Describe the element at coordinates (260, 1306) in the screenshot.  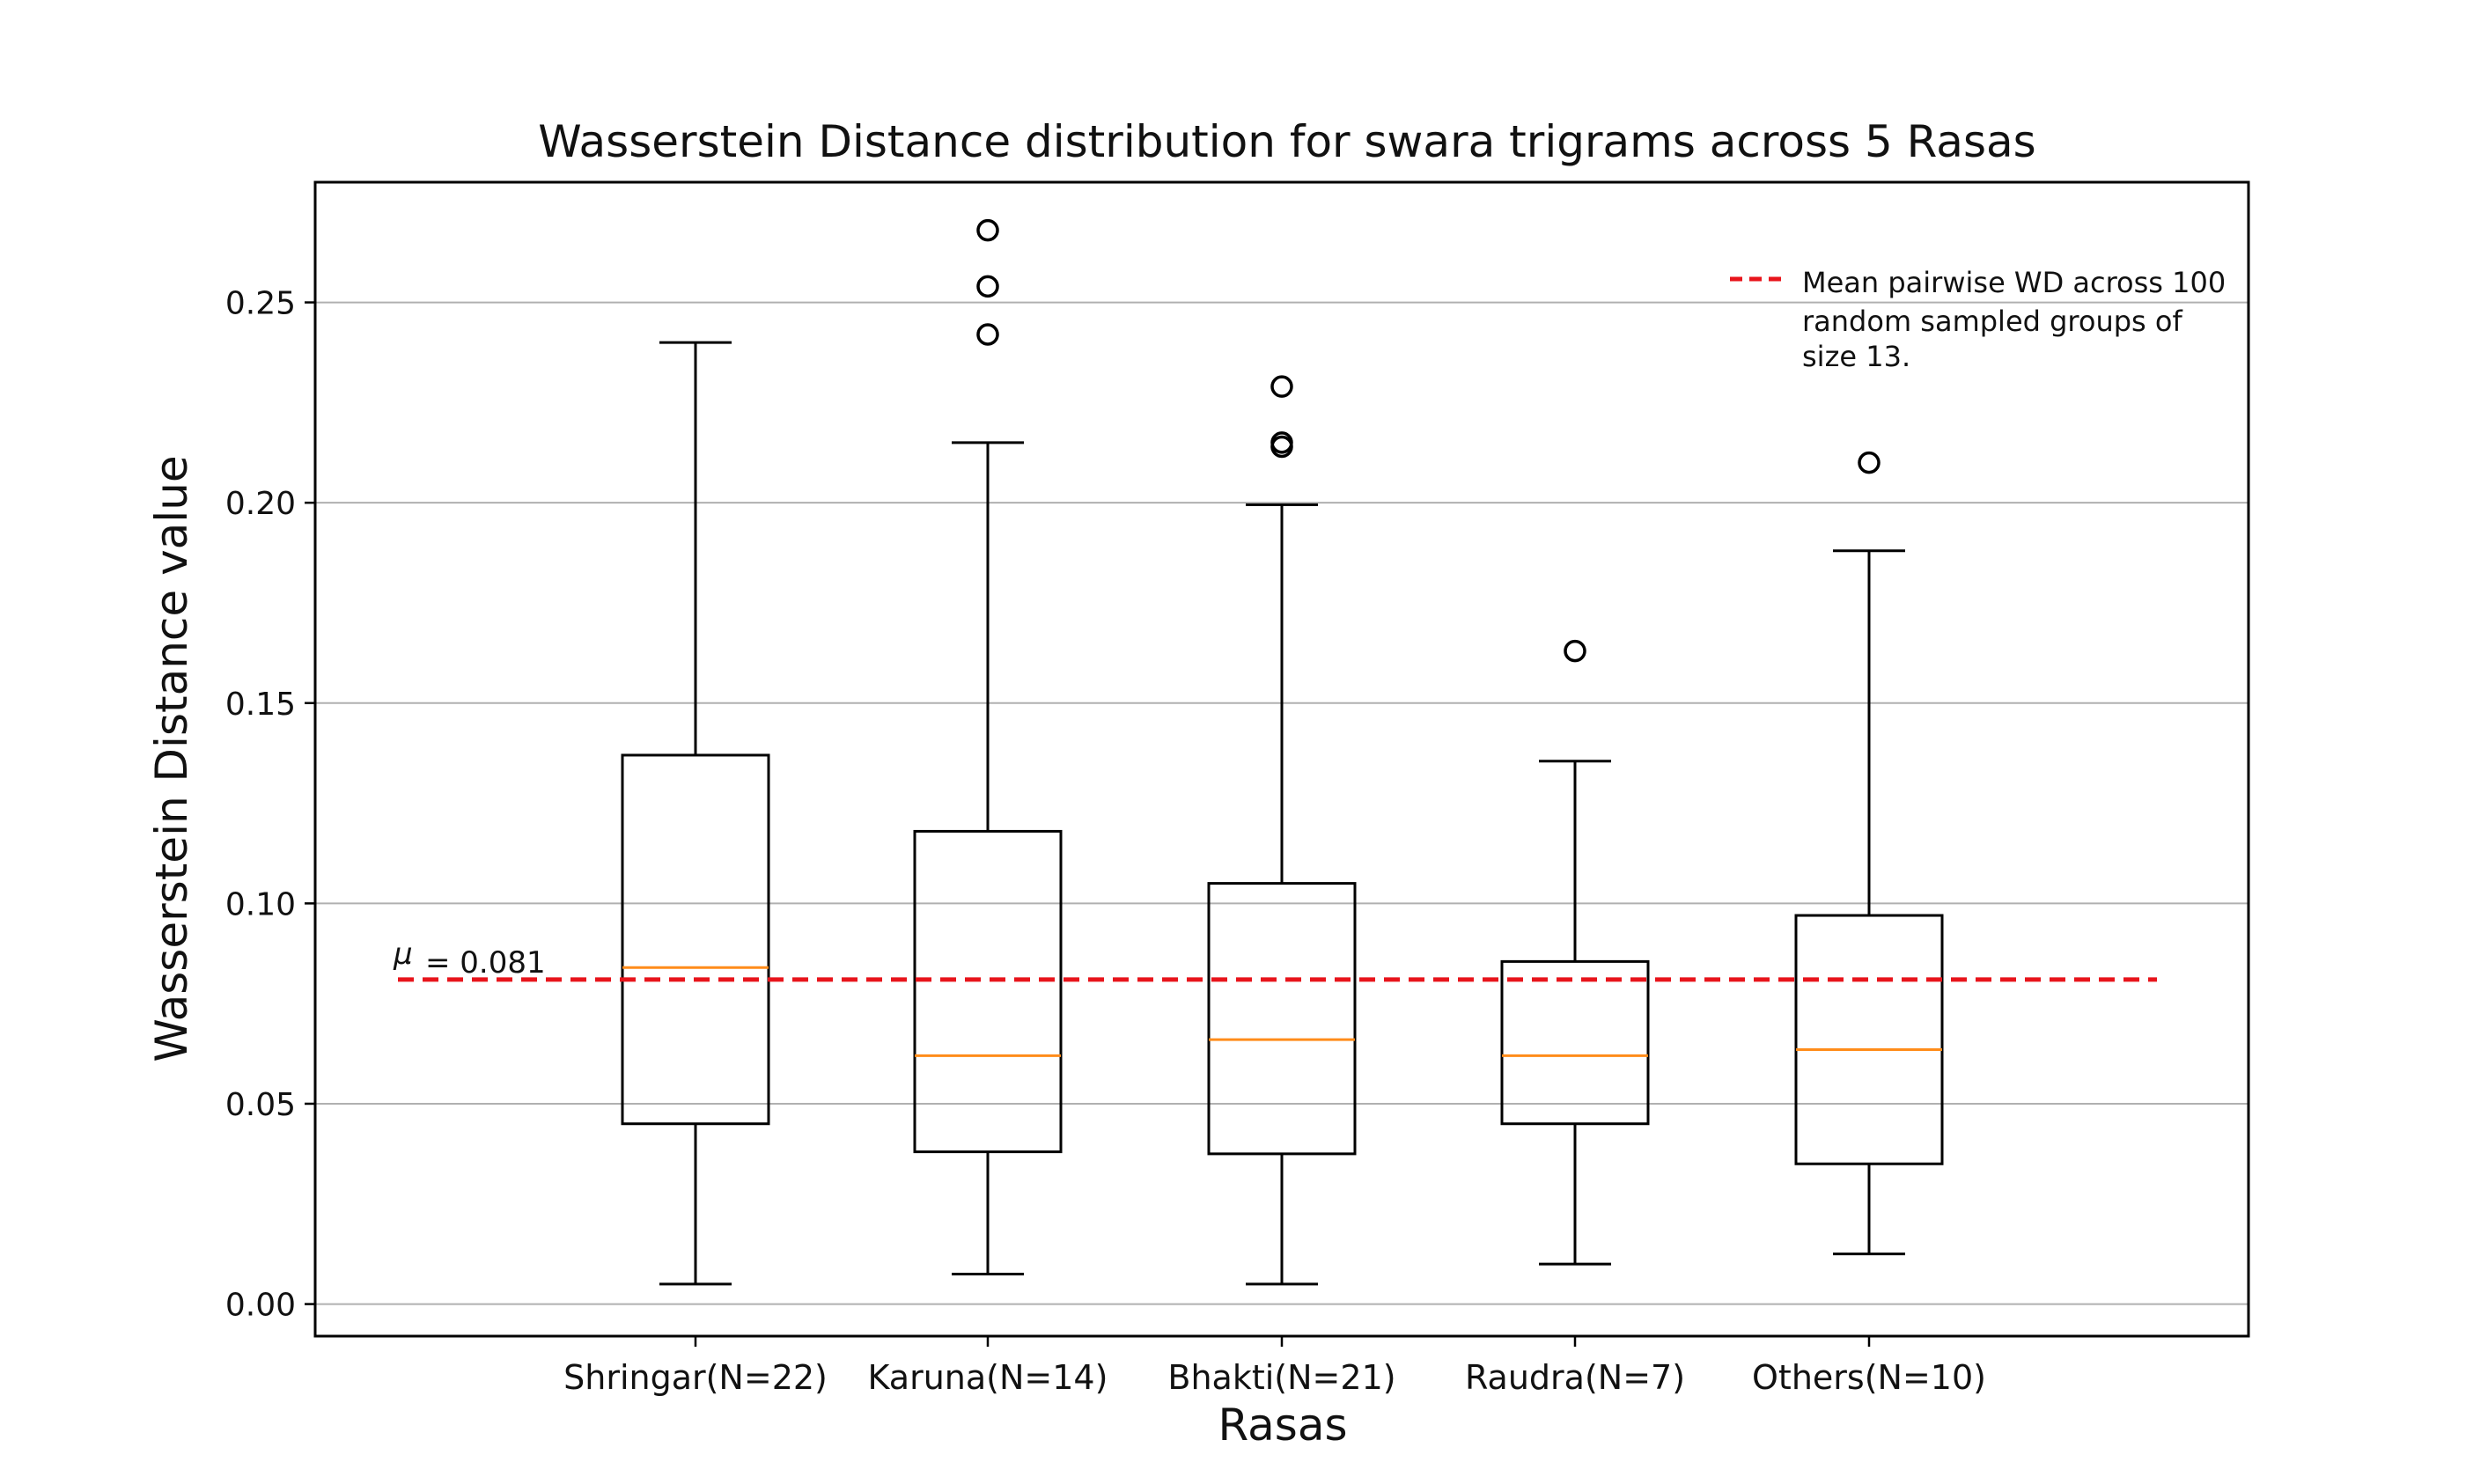
I see `y-tick-label: 0.00` at that location.